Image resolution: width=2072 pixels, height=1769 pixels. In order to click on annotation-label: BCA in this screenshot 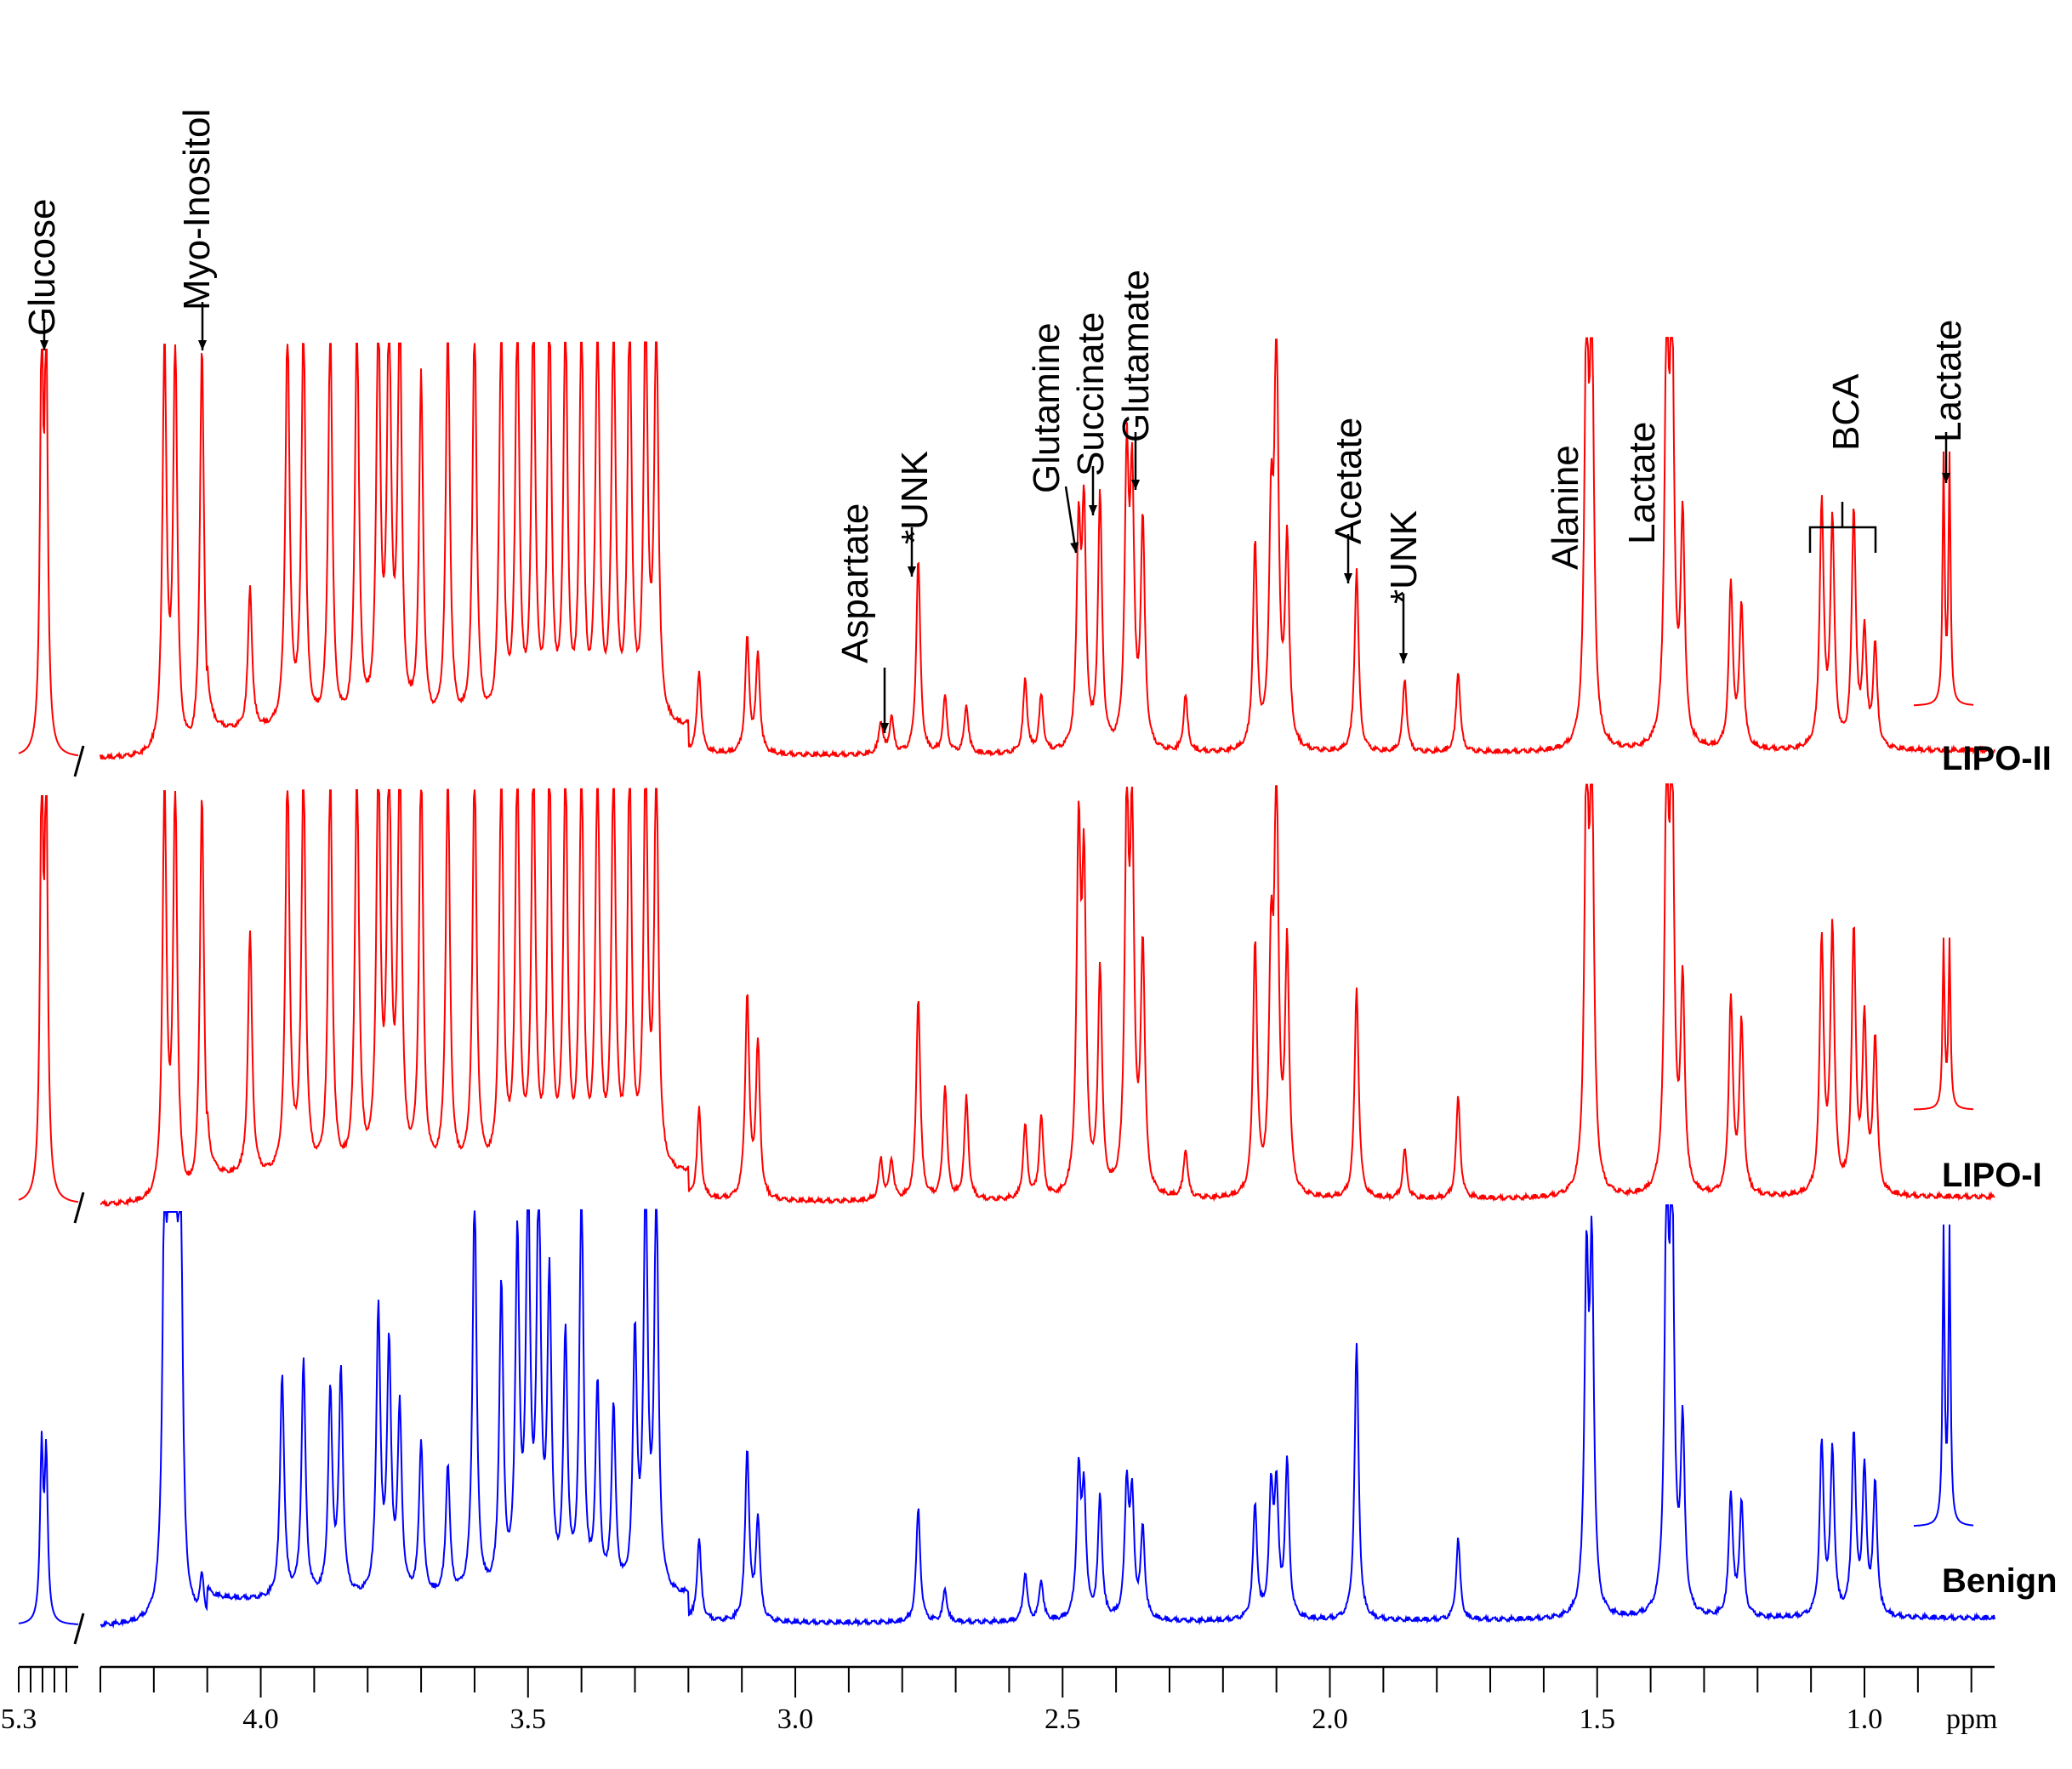, I will do `click(1846, 412)`.